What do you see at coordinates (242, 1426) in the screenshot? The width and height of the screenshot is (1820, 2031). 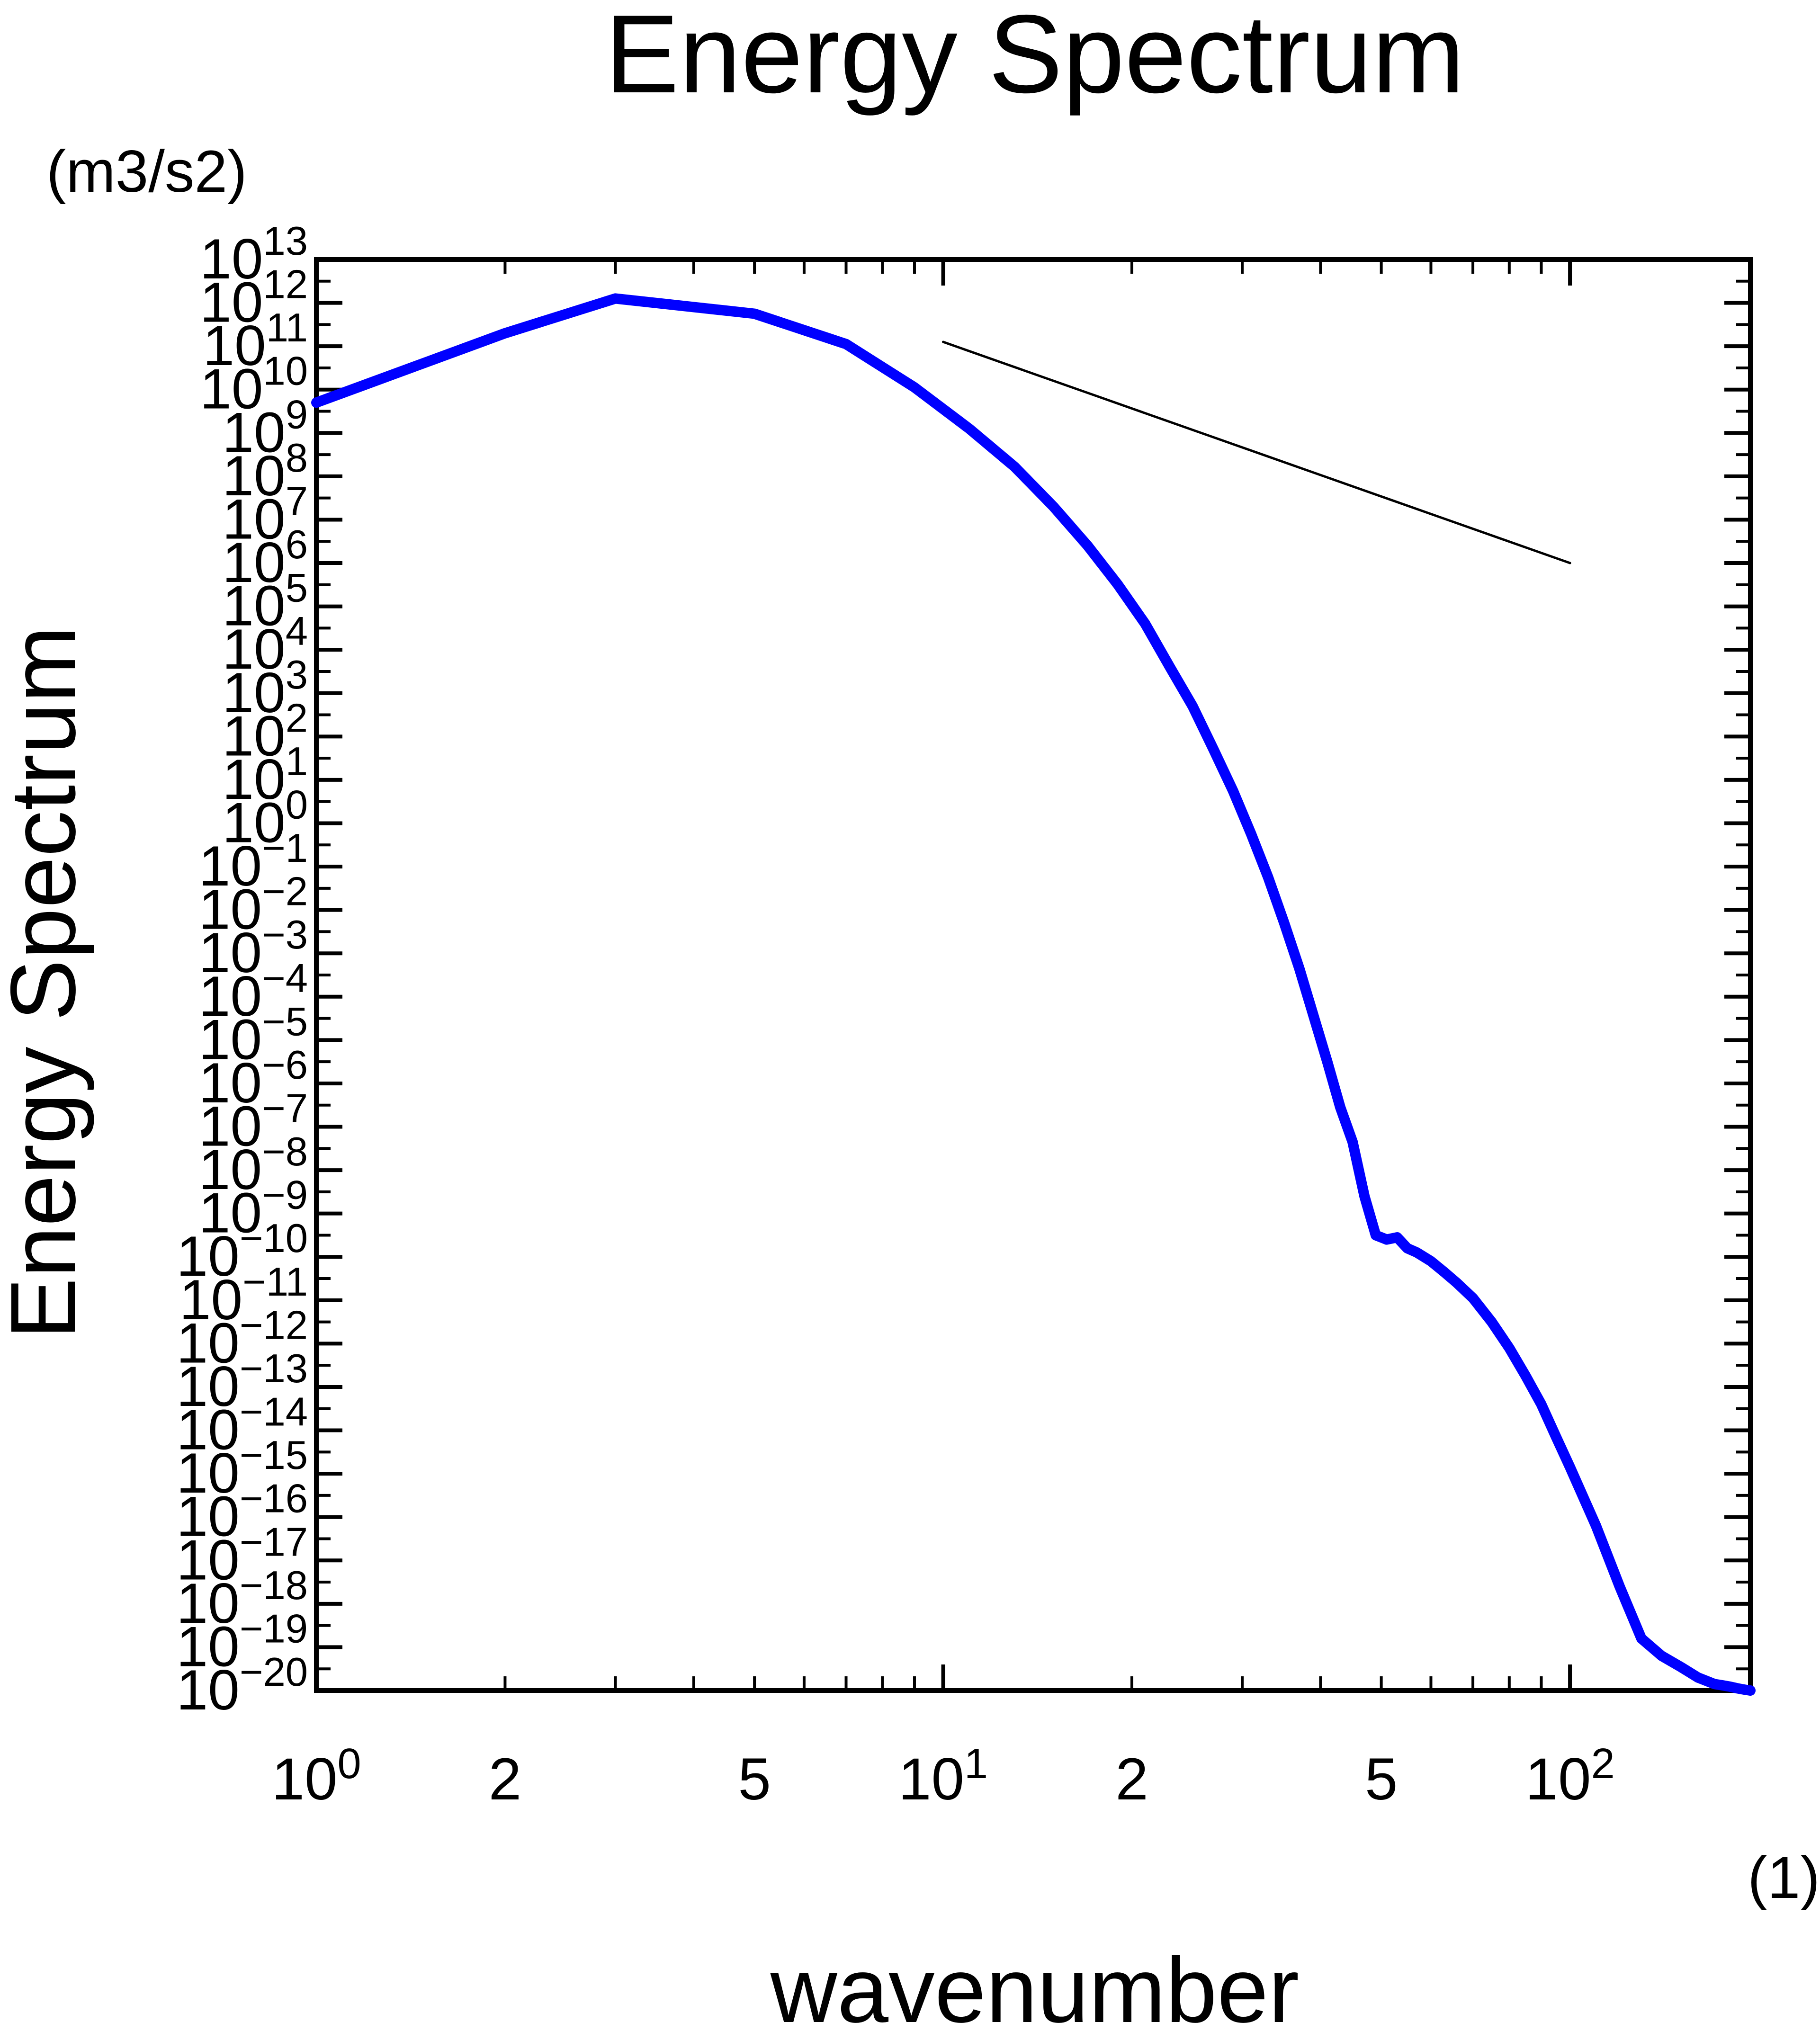 I see `y-tick-label: 10⁻¹⁴` at bounding box center [242, 1426].